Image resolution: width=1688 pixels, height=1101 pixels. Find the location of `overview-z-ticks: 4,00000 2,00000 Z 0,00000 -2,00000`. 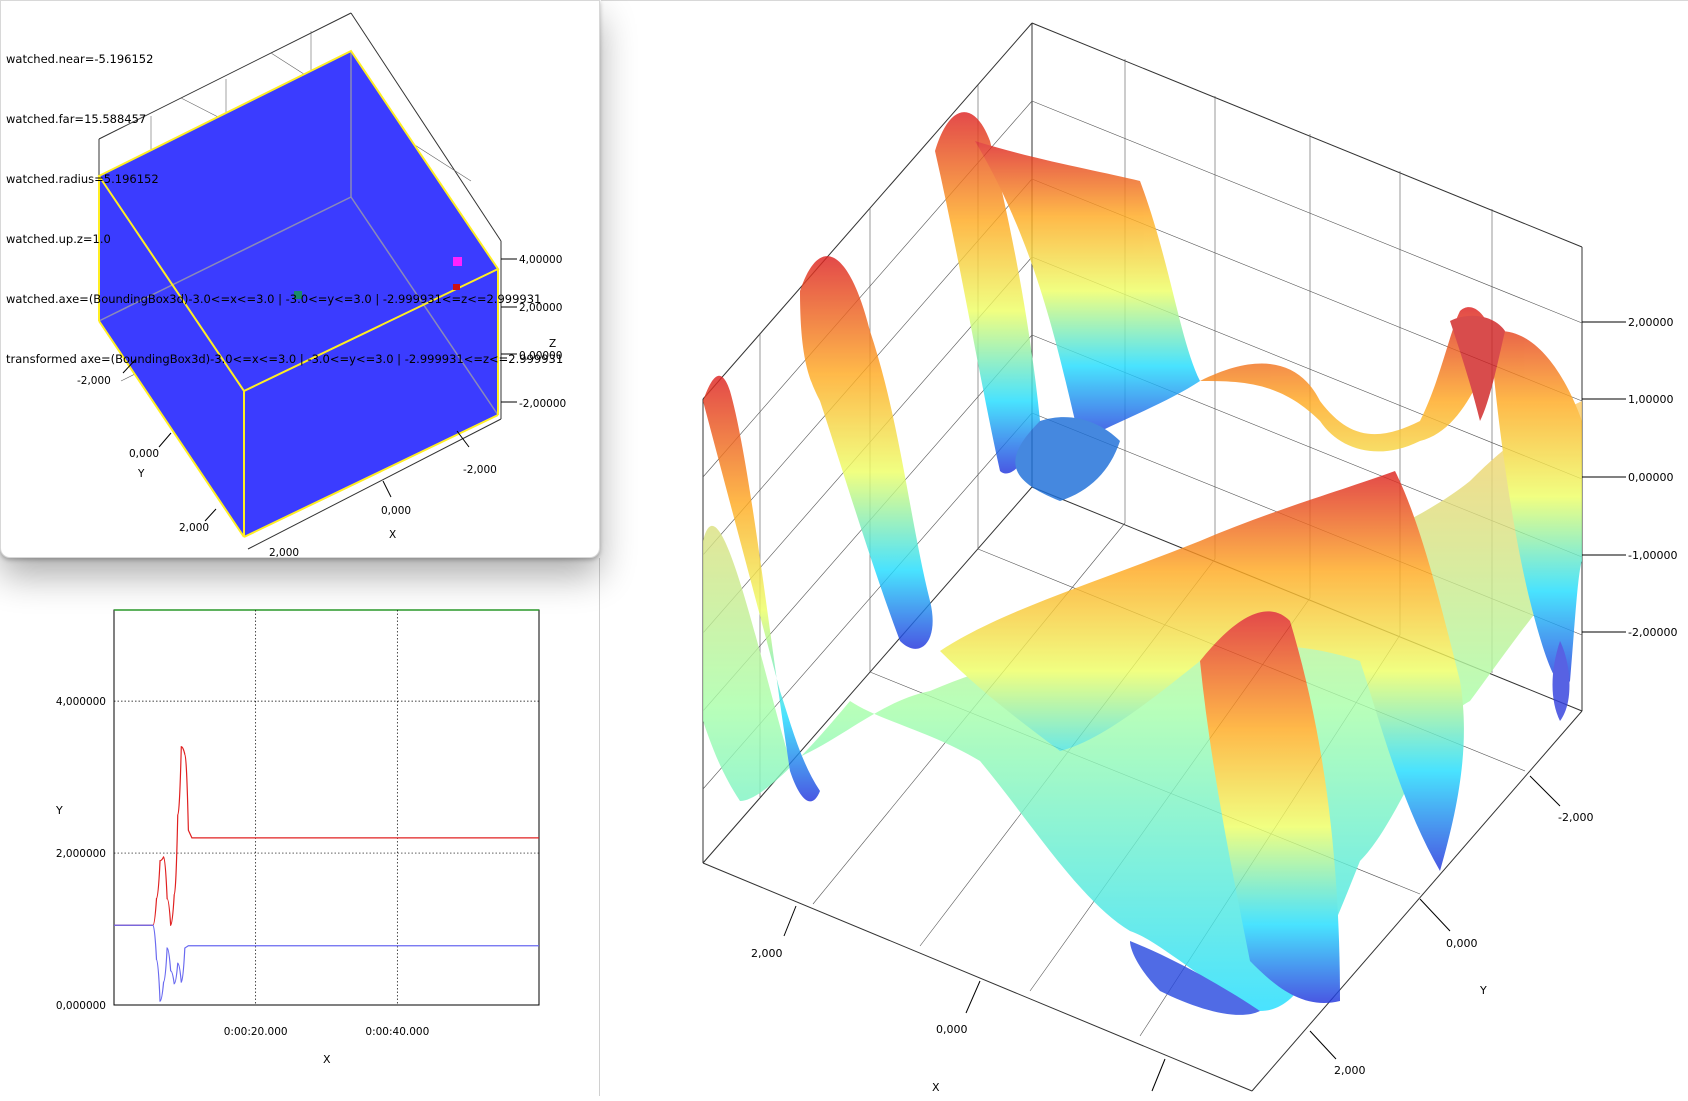

overview-z-ticks: 4,00000 2,00000 Z 0,00000 -2,00000 is located at coordinates (533, 332).